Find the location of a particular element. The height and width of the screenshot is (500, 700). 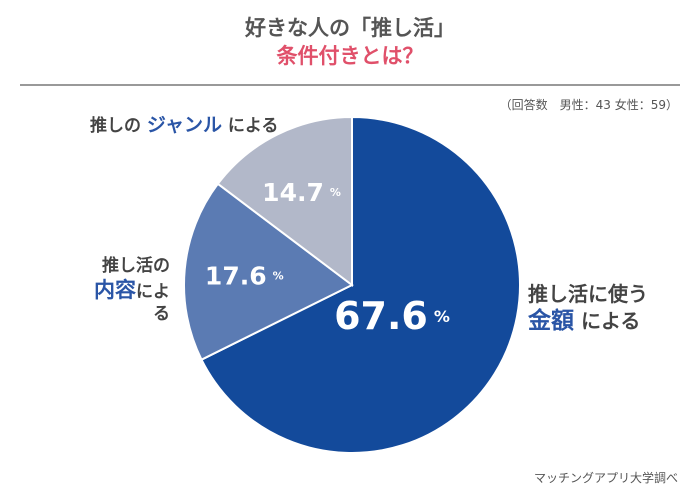

title-line-1: 好きな人の「推し活」 is located at coordinates (350, 28).